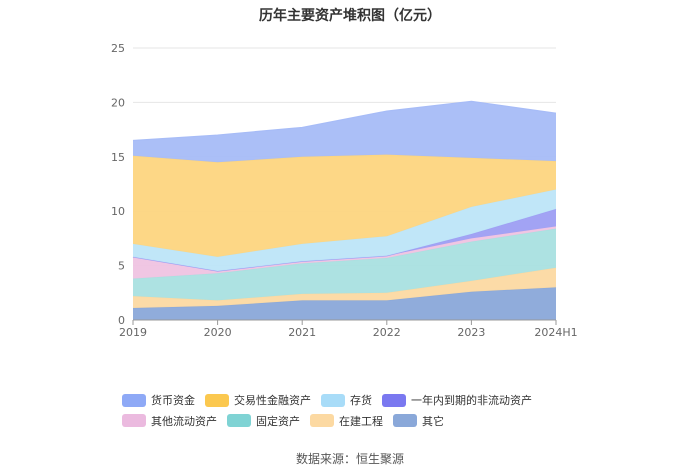 This screenshot has width=700, height=474. I want to click on legend-label: 交易性金融资产, so click(272, 400).